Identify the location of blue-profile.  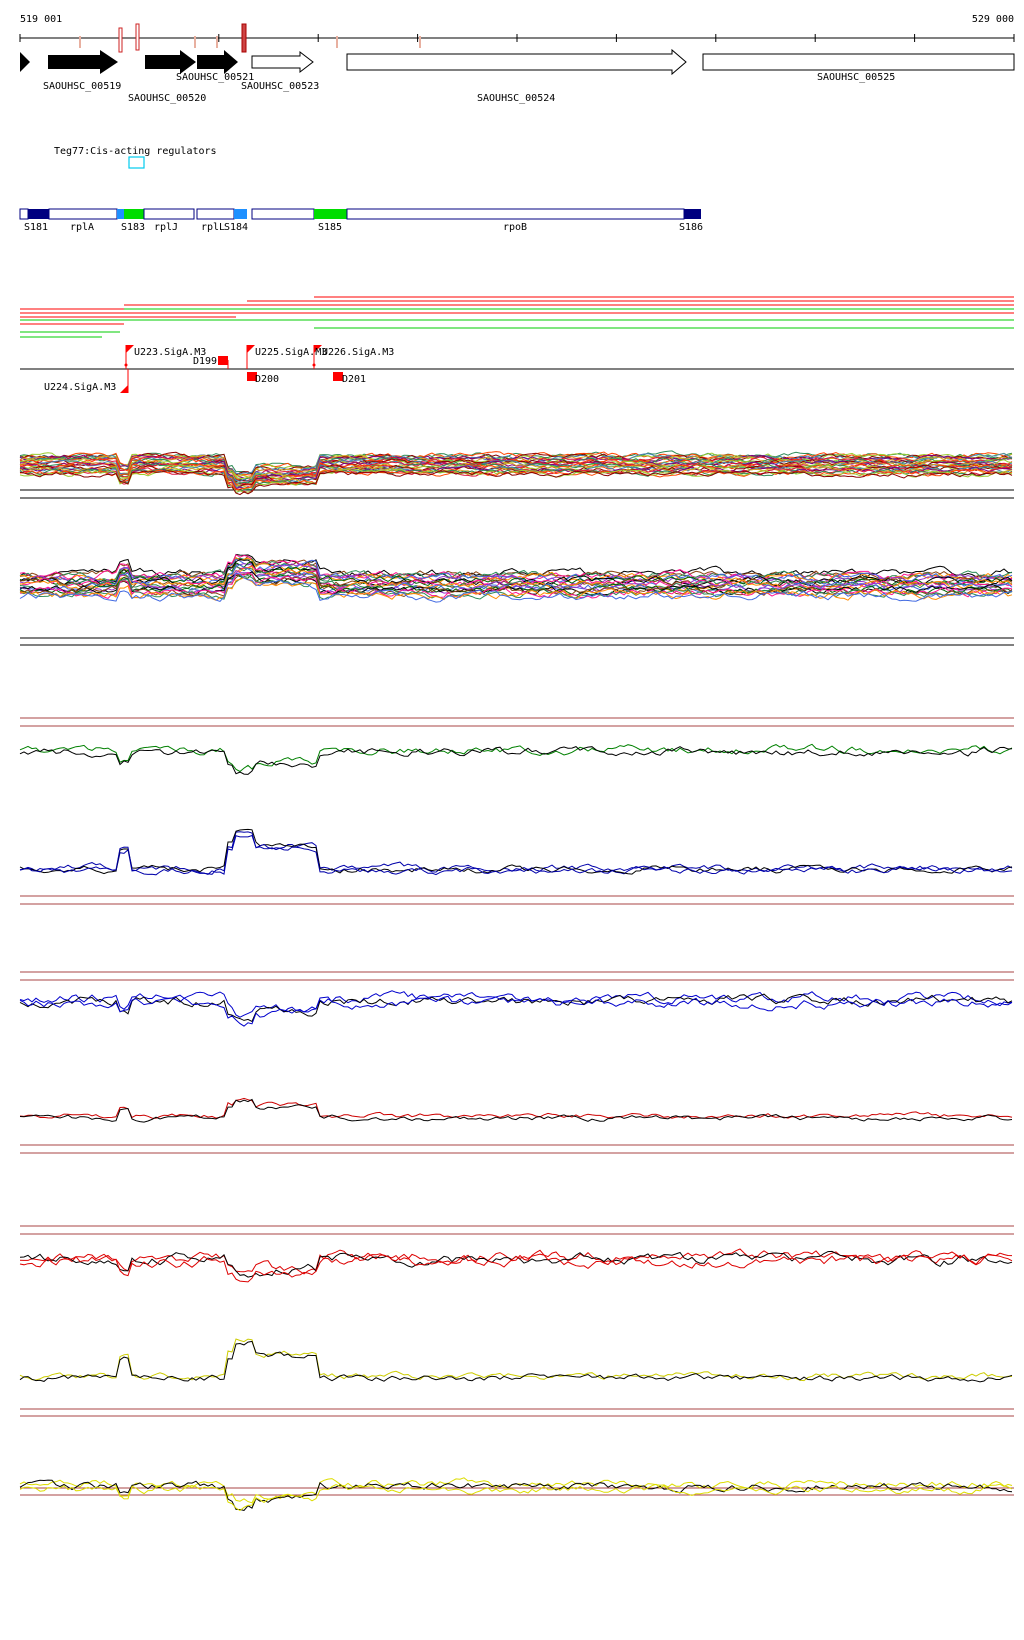
(516, 866).